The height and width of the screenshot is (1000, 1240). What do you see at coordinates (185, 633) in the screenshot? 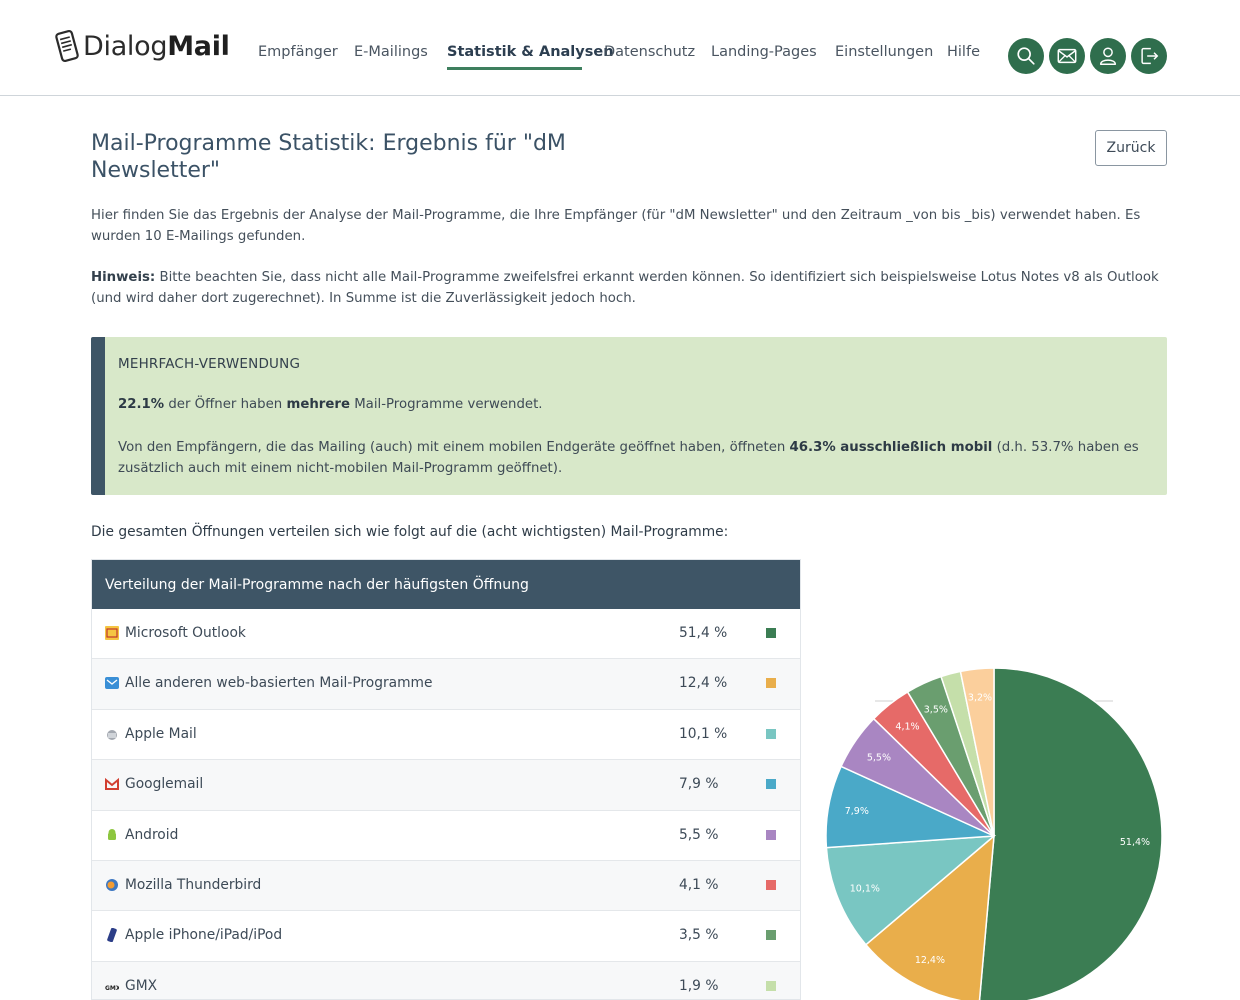
I see `client-name: Microsoft Outlook` at bounding box center [185, 633].